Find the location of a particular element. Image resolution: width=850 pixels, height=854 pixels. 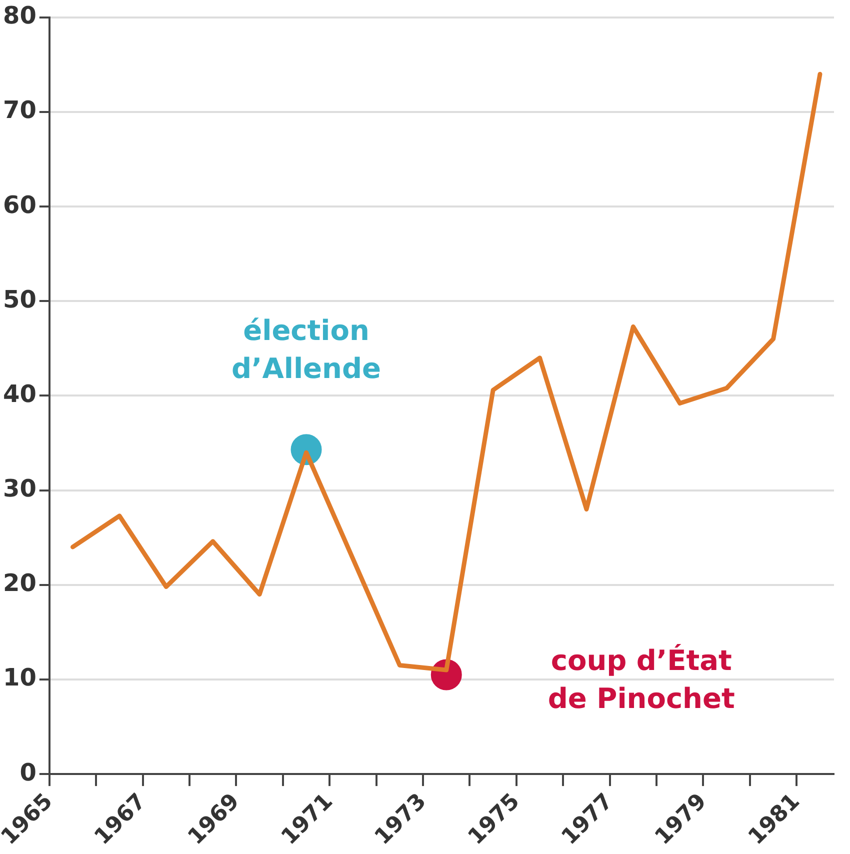

y-tick-label: 60 is located at coordinates (19, 204).